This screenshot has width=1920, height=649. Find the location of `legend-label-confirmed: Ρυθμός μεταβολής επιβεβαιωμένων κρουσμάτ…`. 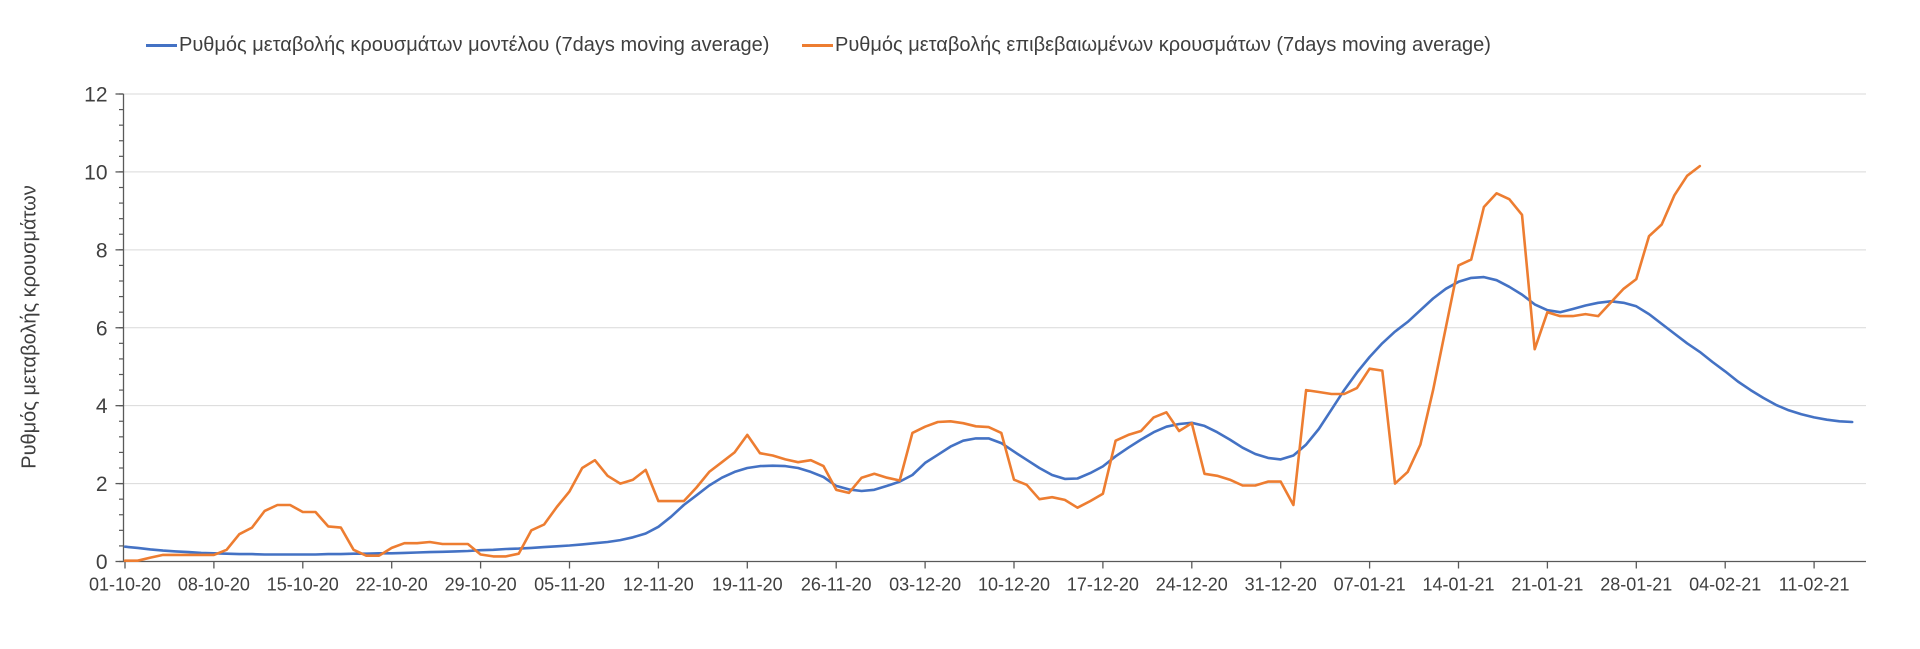

legend-label-confirmed: Ρυθμός μεταβολής επιβεβαιωμένων κρουσμάτ… is located at coordinates (1163, 45).